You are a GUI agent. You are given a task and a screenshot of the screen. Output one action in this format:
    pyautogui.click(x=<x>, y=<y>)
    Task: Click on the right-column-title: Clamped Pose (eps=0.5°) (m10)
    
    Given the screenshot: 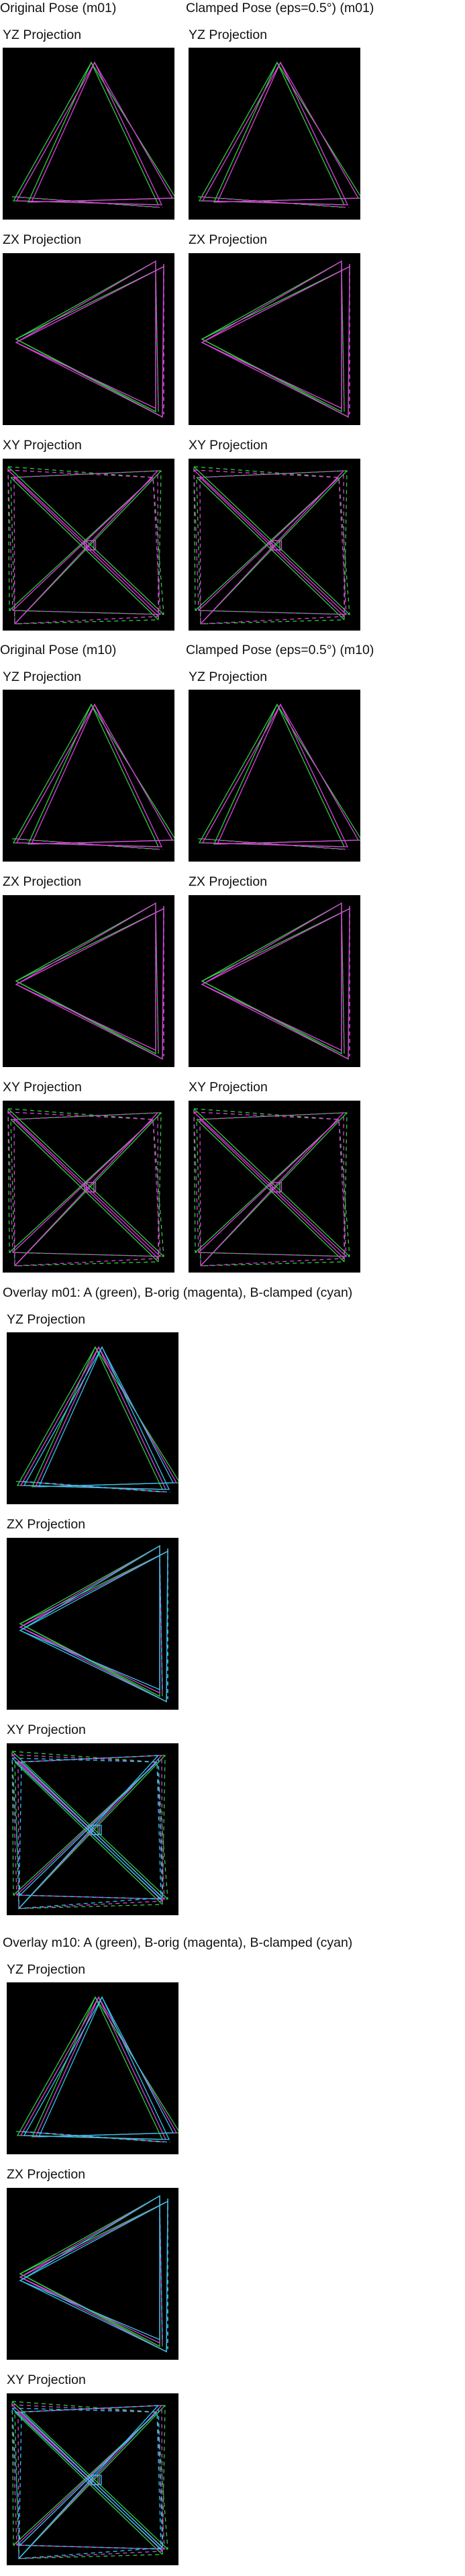 What is the action you would take?
    pyautogui.click(x=280, y=650)
    